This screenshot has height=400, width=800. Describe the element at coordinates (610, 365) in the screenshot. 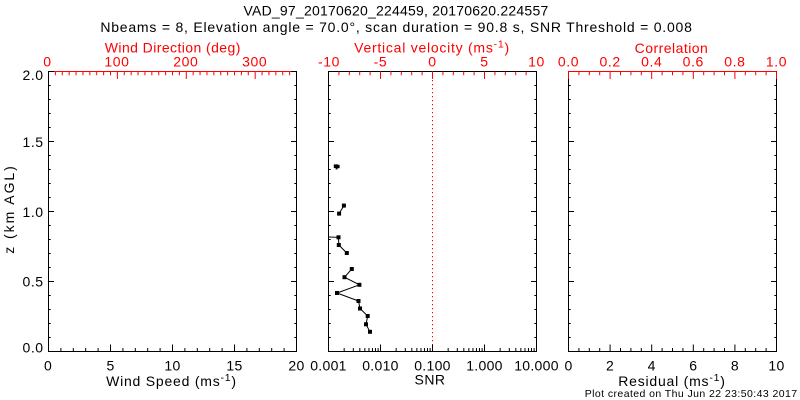

I see `svg-text: 2` at that location.